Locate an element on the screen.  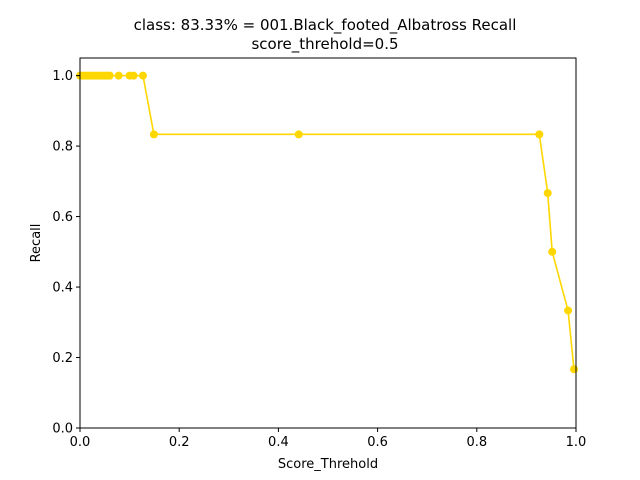
y-tick-label: 0.6 is located at coordinates (62, 217).